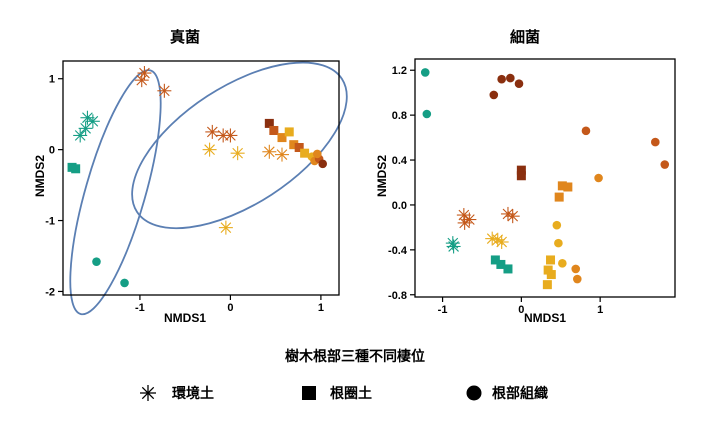 This screenshot has width=710, height=430. I want to click on legend-circle-icon, so click(474, 393).